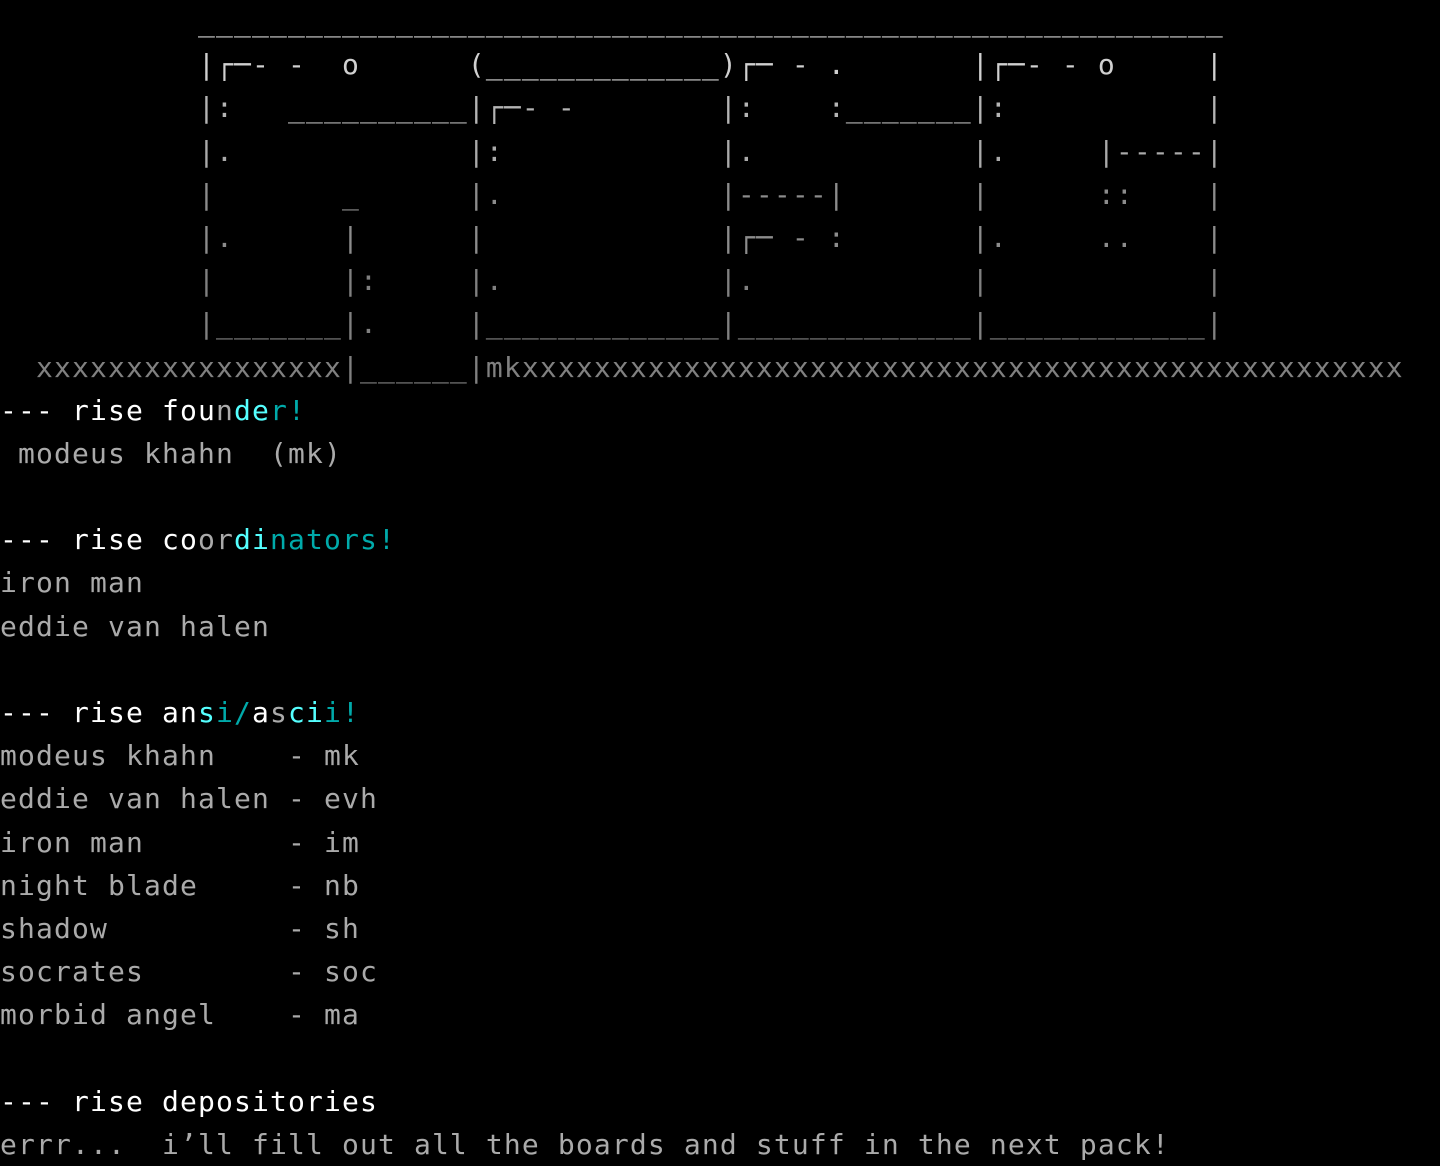 Image resolution: width=1440 pixels, height=1166 pixels. I want to click on member-line: iron man, so click(72, 583).